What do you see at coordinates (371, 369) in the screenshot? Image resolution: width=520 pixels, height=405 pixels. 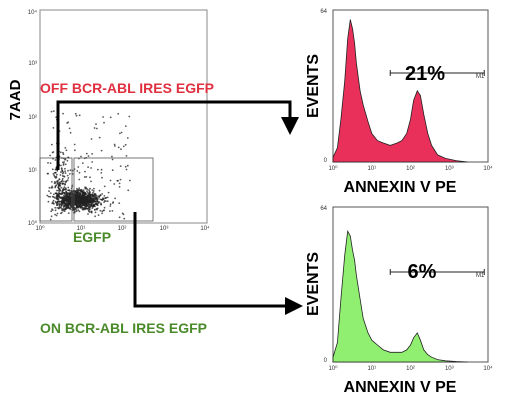 I see `histogram-x-tick: 10¹` at bounding box center [371, 369].